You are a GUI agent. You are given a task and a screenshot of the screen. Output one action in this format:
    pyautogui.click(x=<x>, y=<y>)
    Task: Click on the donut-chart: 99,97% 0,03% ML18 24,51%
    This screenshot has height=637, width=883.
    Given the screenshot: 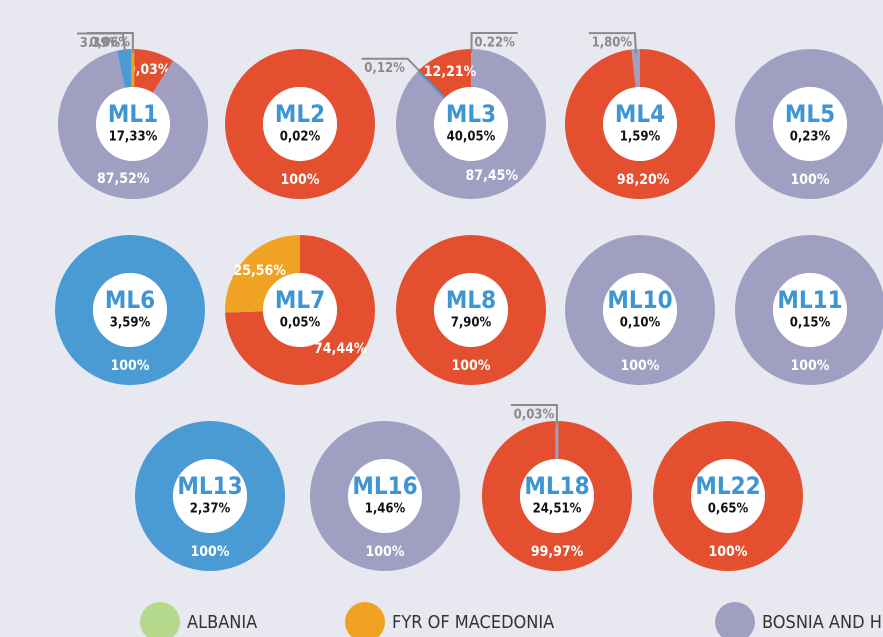 What is the action you would take?
    pyautogui.click(x=556, y=487)
    